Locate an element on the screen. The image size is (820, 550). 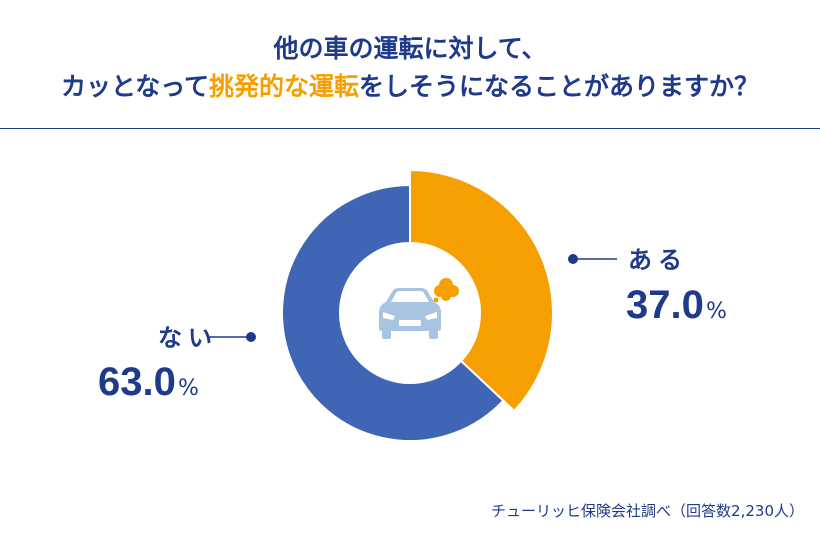
title-line-2: カッとなって挑発的な運転をしそうになることがありますか？ is located at coordinates (410, 87).